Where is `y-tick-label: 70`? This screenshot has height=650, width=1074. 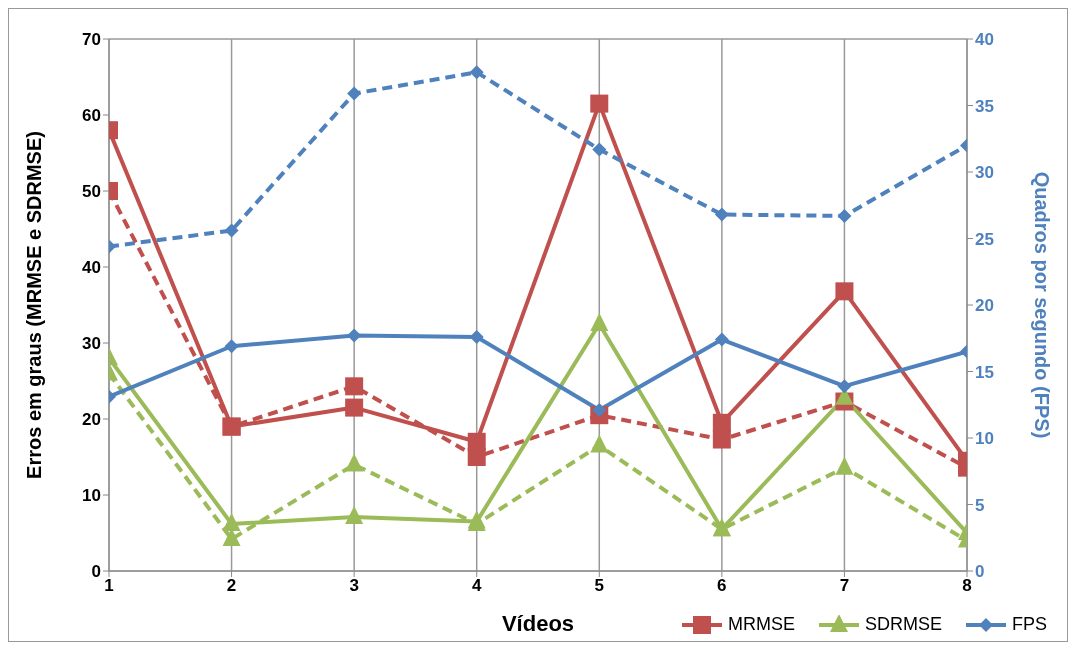
y-tick-label: 70 is located at coordinates (91, 40).